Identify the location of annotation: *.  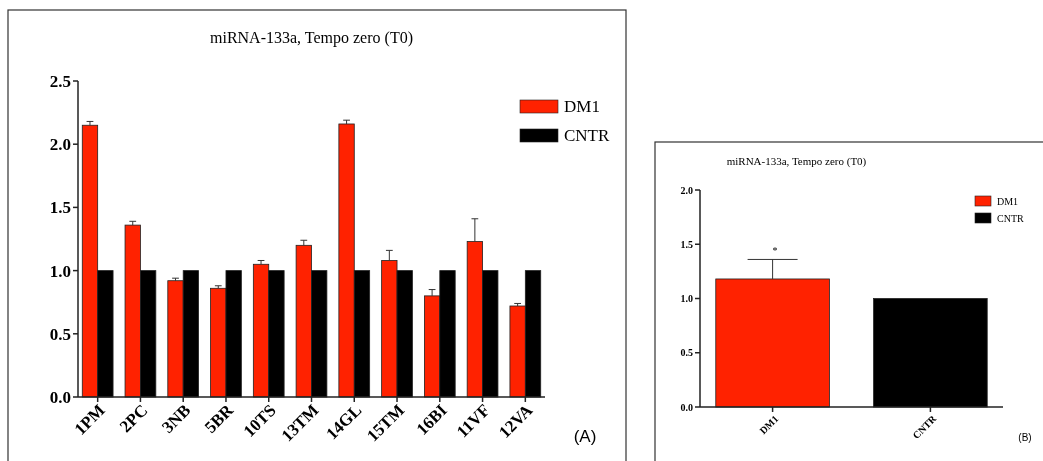
(775, 250).